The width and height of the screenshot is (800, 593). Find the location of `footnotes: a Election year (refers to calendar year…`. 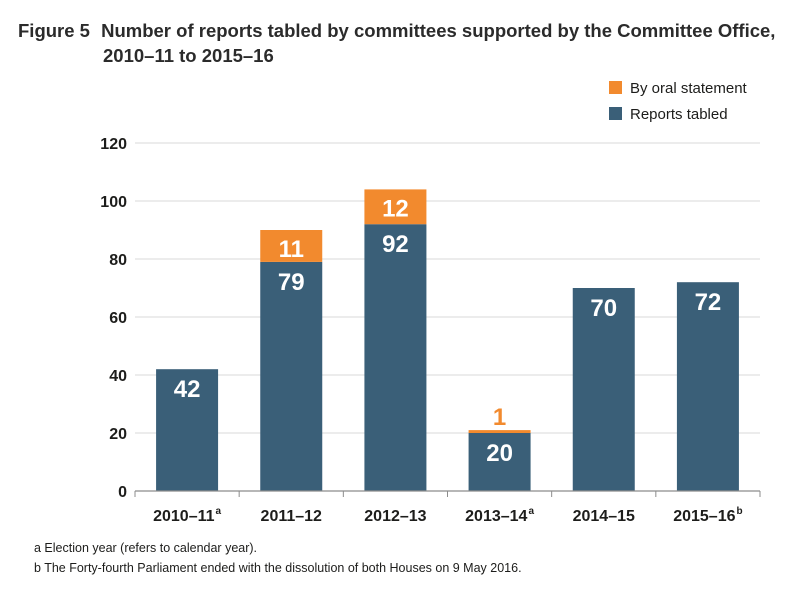

footnotes: a Election year (refers to calendar year… is located at coordinates (278, 558).